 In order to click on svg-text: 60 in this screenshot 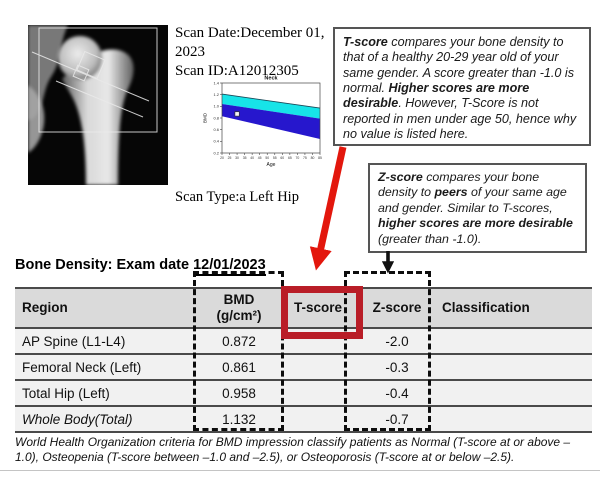, I will do `click(282, 158)`.